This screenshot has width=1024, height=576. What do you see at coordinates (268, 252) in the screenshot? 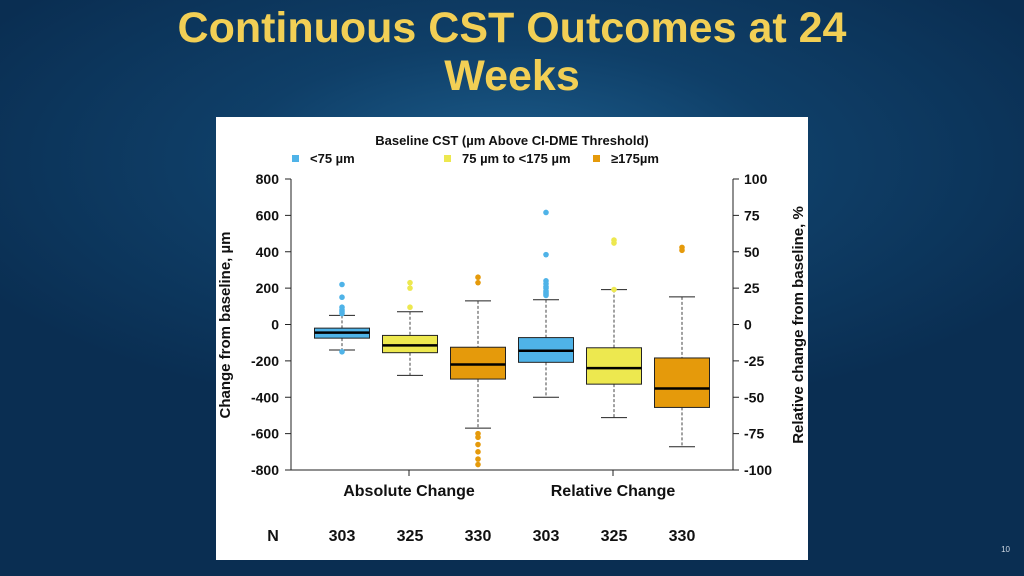
I see `left-tick-label: 400` at bounding box center [268, 252].